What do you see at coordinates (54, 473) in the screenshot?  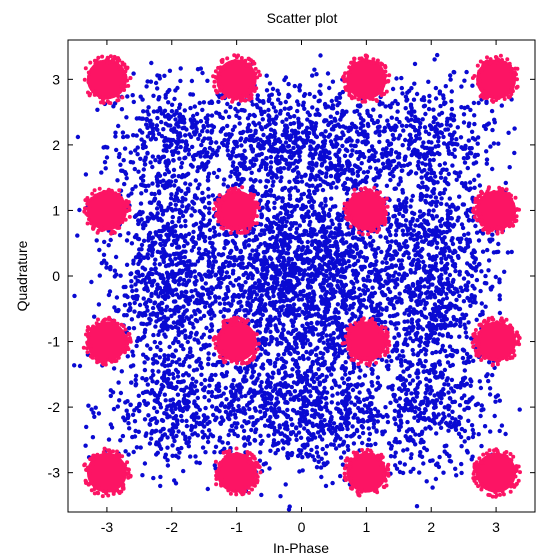 I see `y-tick-label: -3` at bounding box center [54, 473].